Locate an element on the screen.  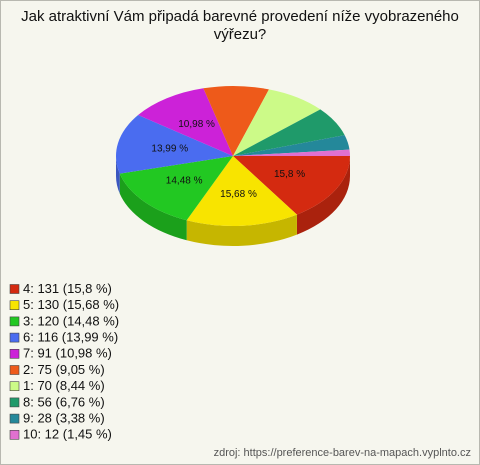
legend-label: 6: 116 (13,99 %) is located at coordinates (70, 337).